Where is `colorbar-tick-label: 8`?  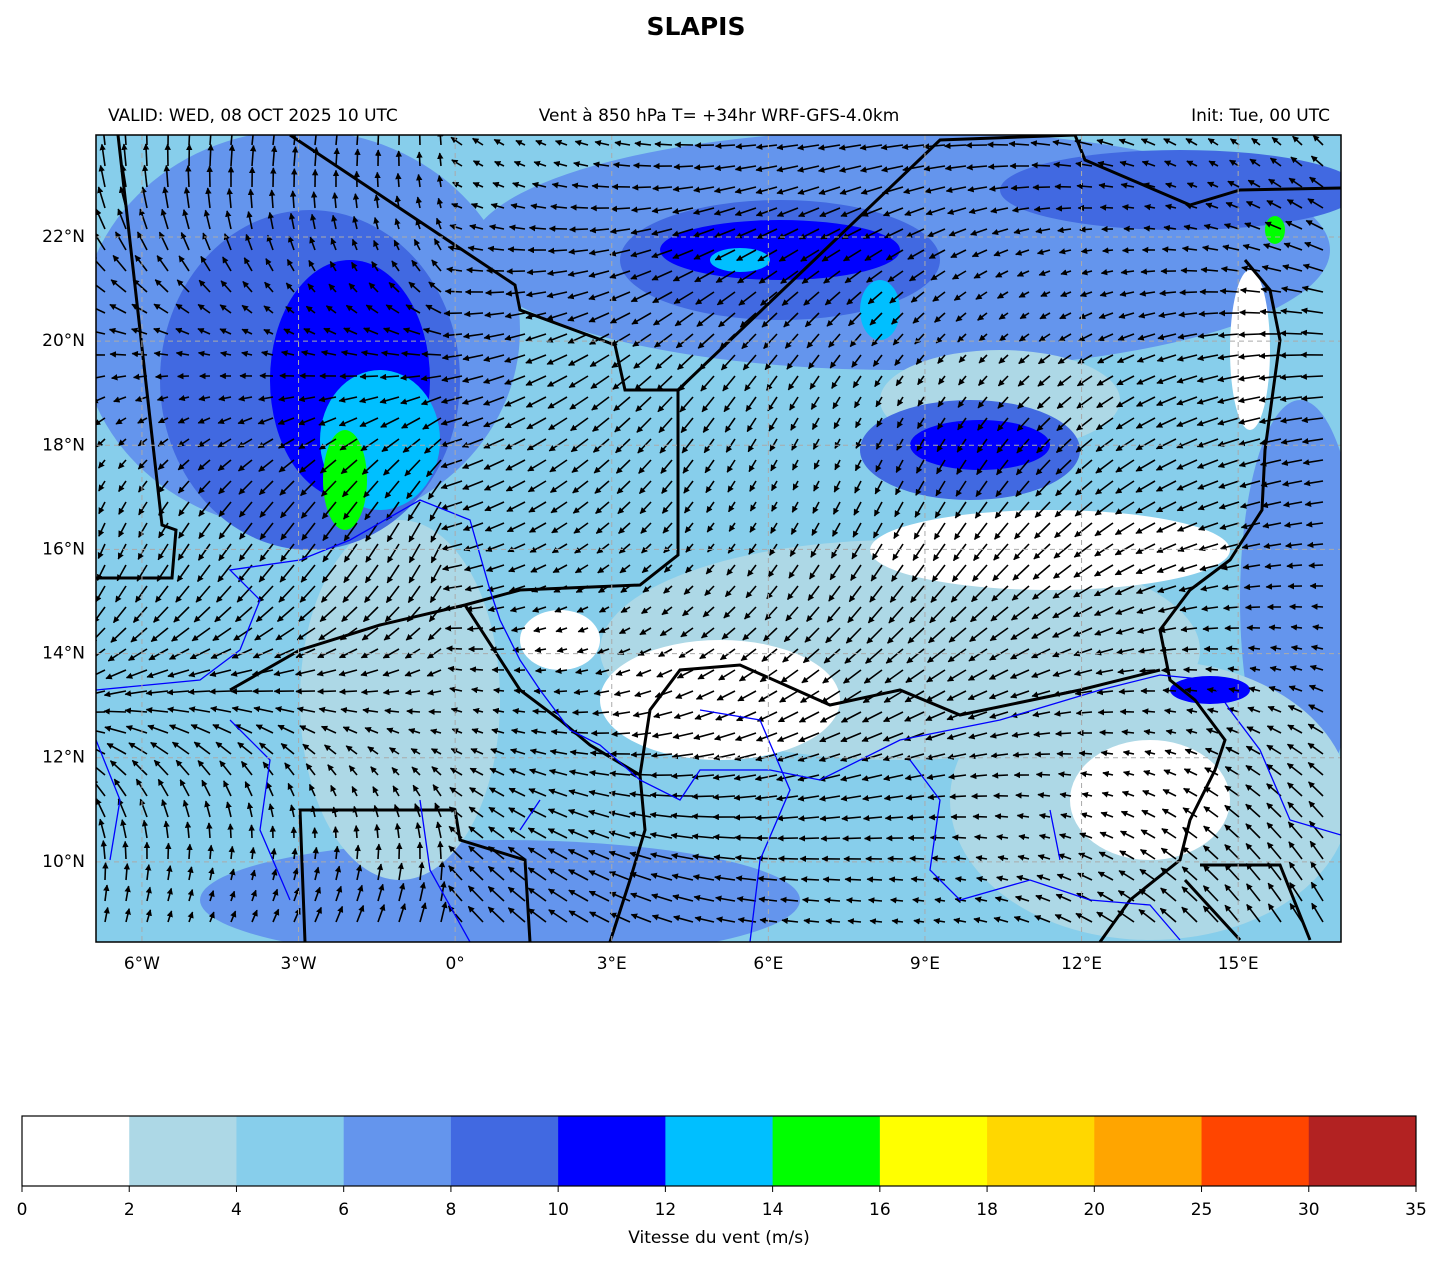
colorbar-tick-label: 8 is located at coordinates (451, 1210).